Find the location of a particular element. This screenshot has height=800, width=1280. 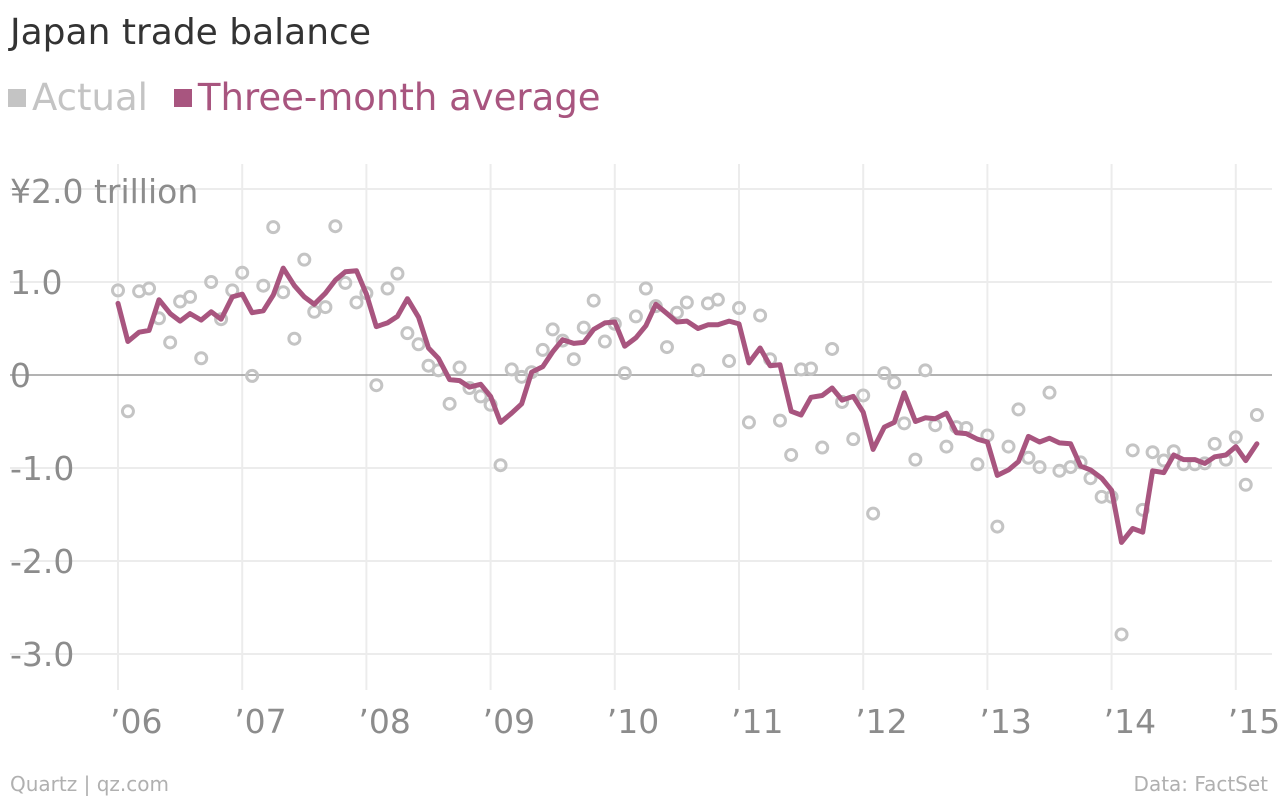

y-axis-unit-label: ¥2.0 trillion is located at coordinates (104, 191).